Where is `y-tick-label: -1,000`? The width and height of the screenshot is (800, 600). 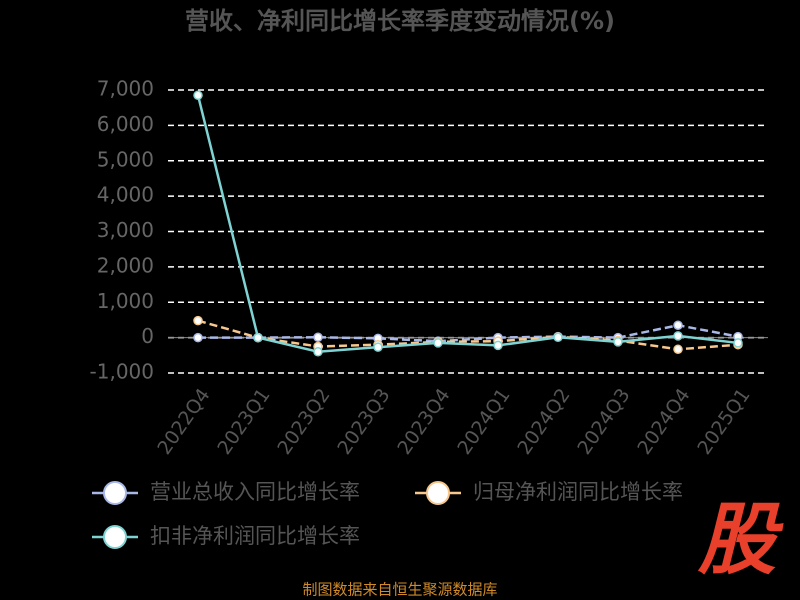 y-tick-label: -1,000 is located at coordinates (122, 372).